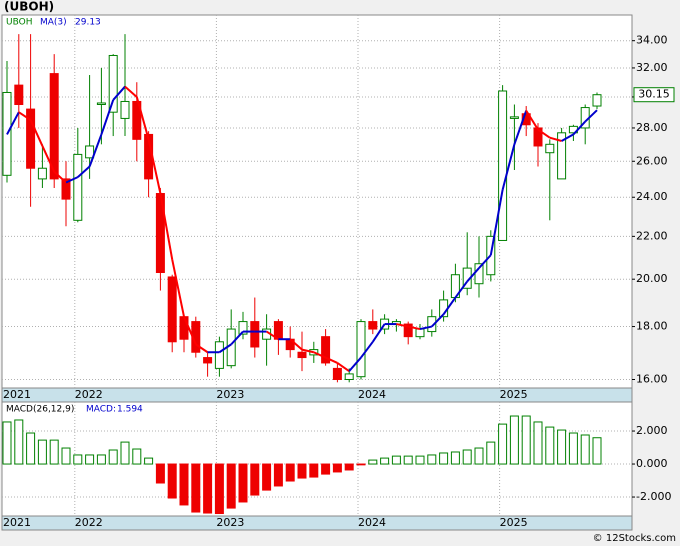 The height and width of the screenshot is (546, 680). What do you see at coordinates (88, 23) in the screenshot?
I see `legend-value: 29.13` at bounding box center [88, 23].